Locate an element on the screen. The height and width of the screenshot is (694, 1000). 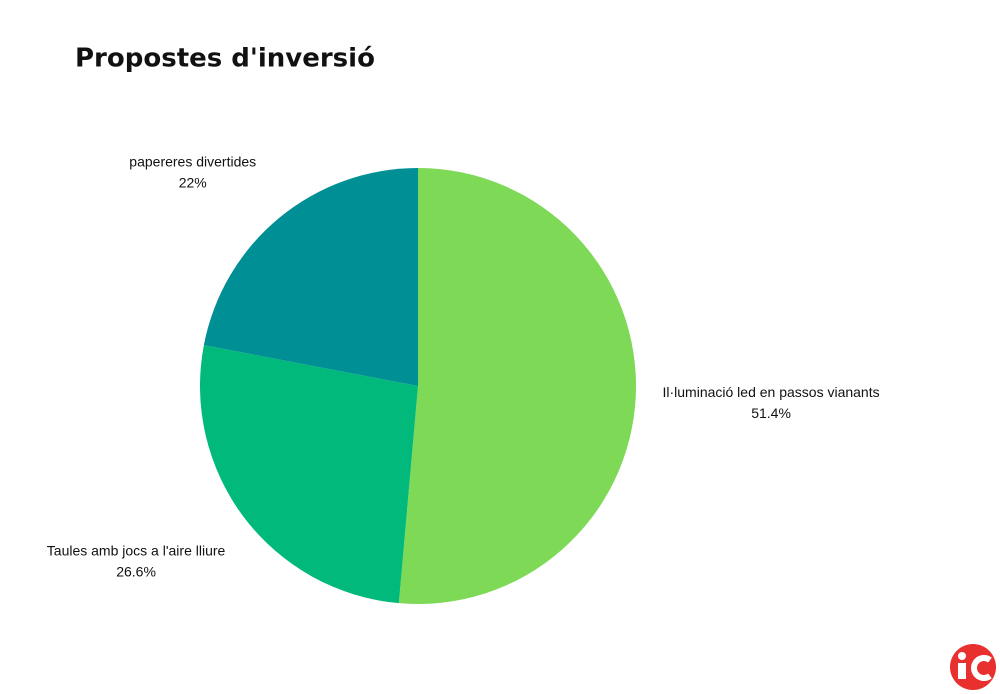
slice-value-label: 51.4% is located at coordinates (771, 413).